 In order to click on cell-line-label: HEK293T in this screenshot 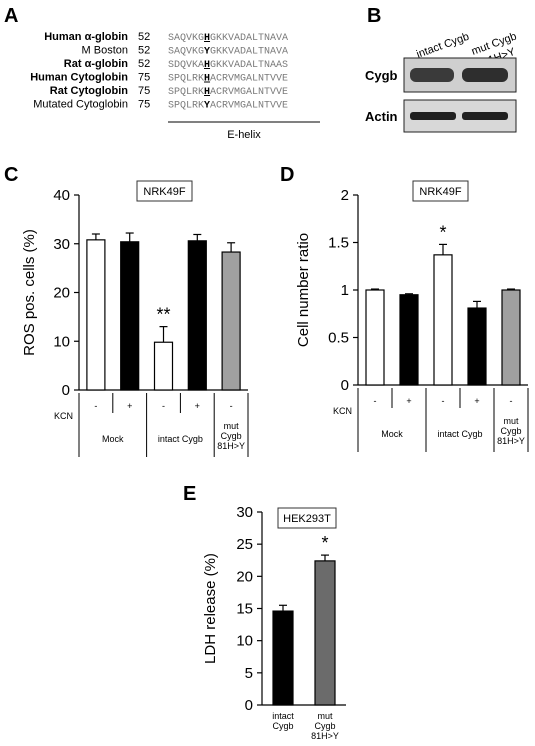, I will do `click(307, 519)`.